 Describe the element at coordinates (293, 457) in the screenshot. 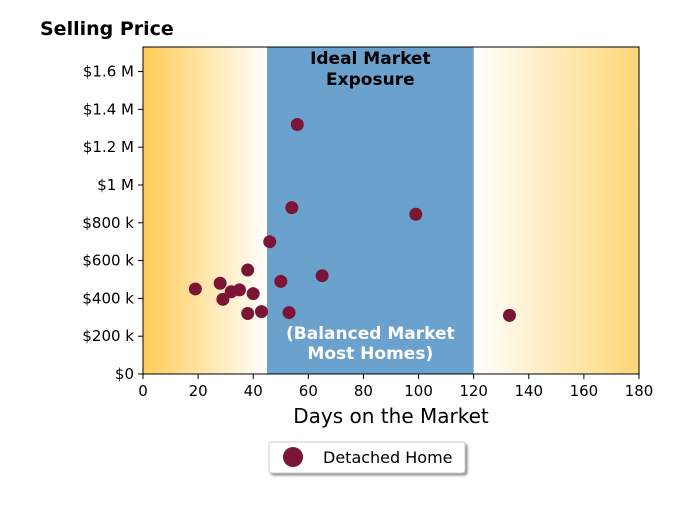

I see `legend-marker-icon` at that location.